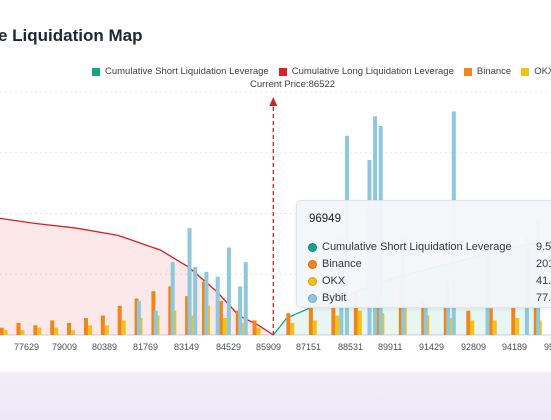 This screenshot has width=551, height=420. I want to click on x-tick-label: 77629, so click(26, 347).